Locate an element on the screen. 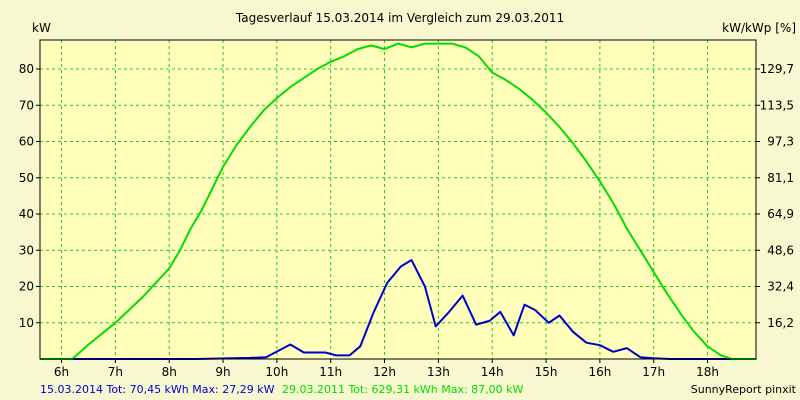  x-tick-label: 15h is located at coordinates (546, 372).